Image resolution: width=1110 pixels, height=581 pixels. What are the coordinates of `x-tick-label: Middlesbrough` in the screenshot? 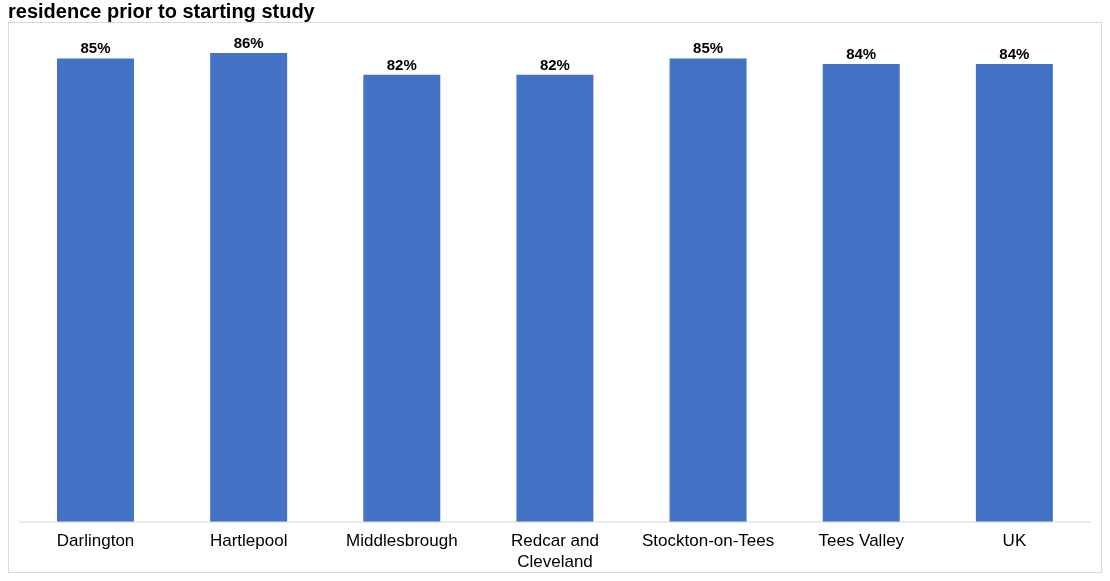 It's located at (402, 540).